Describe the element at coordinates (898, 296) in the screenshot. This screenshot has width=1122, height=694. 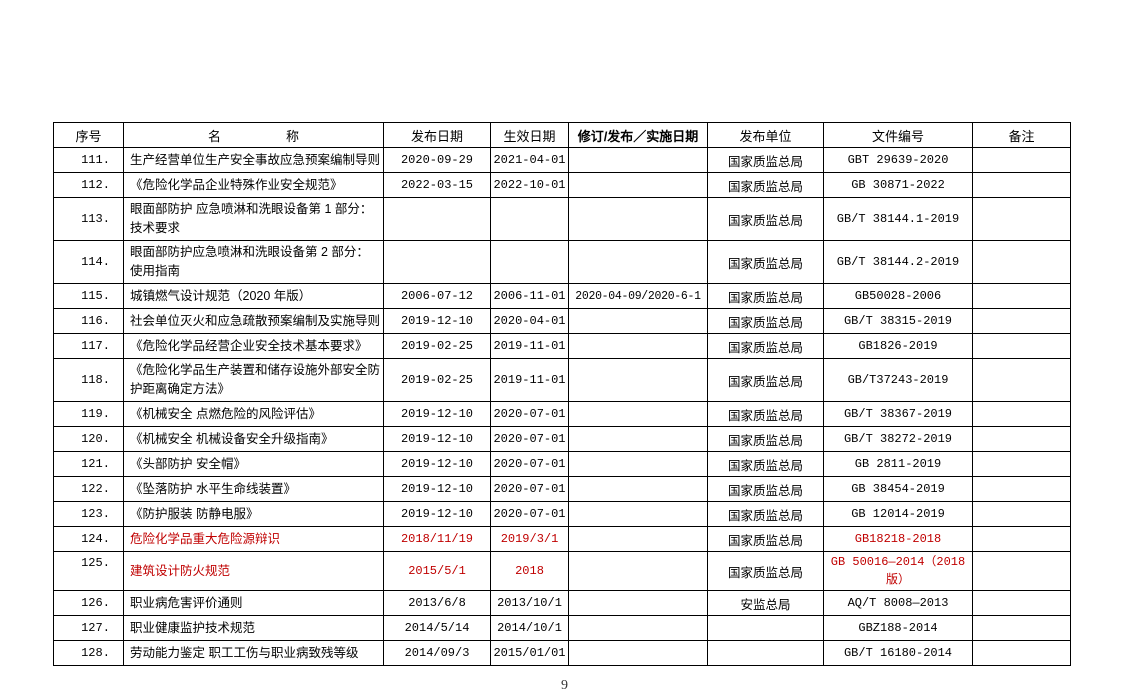
I see `cell-doc-no: GB50028-2006` at that location.